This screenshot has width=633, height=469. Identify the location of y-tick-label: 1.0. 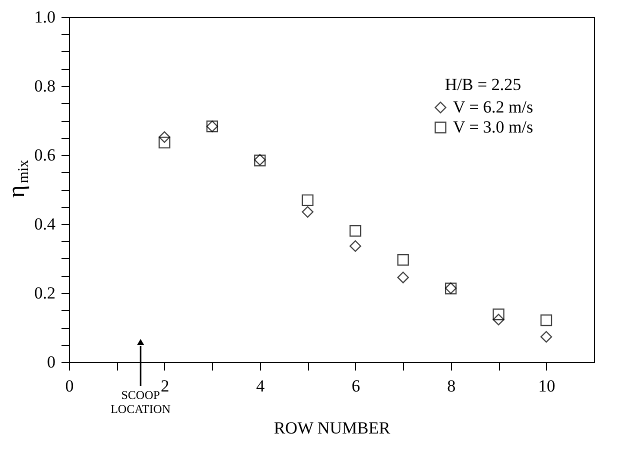
(45, 17).